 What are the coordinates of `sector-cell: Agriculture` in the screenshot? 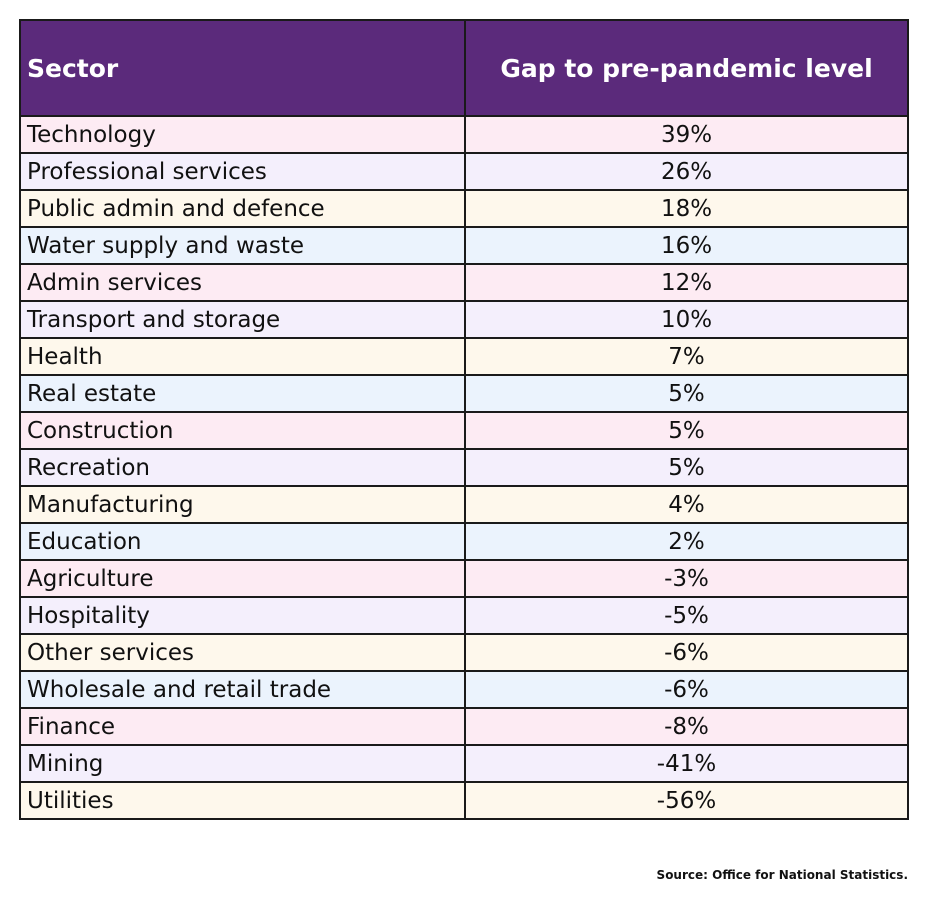 It's located at (242, 578).